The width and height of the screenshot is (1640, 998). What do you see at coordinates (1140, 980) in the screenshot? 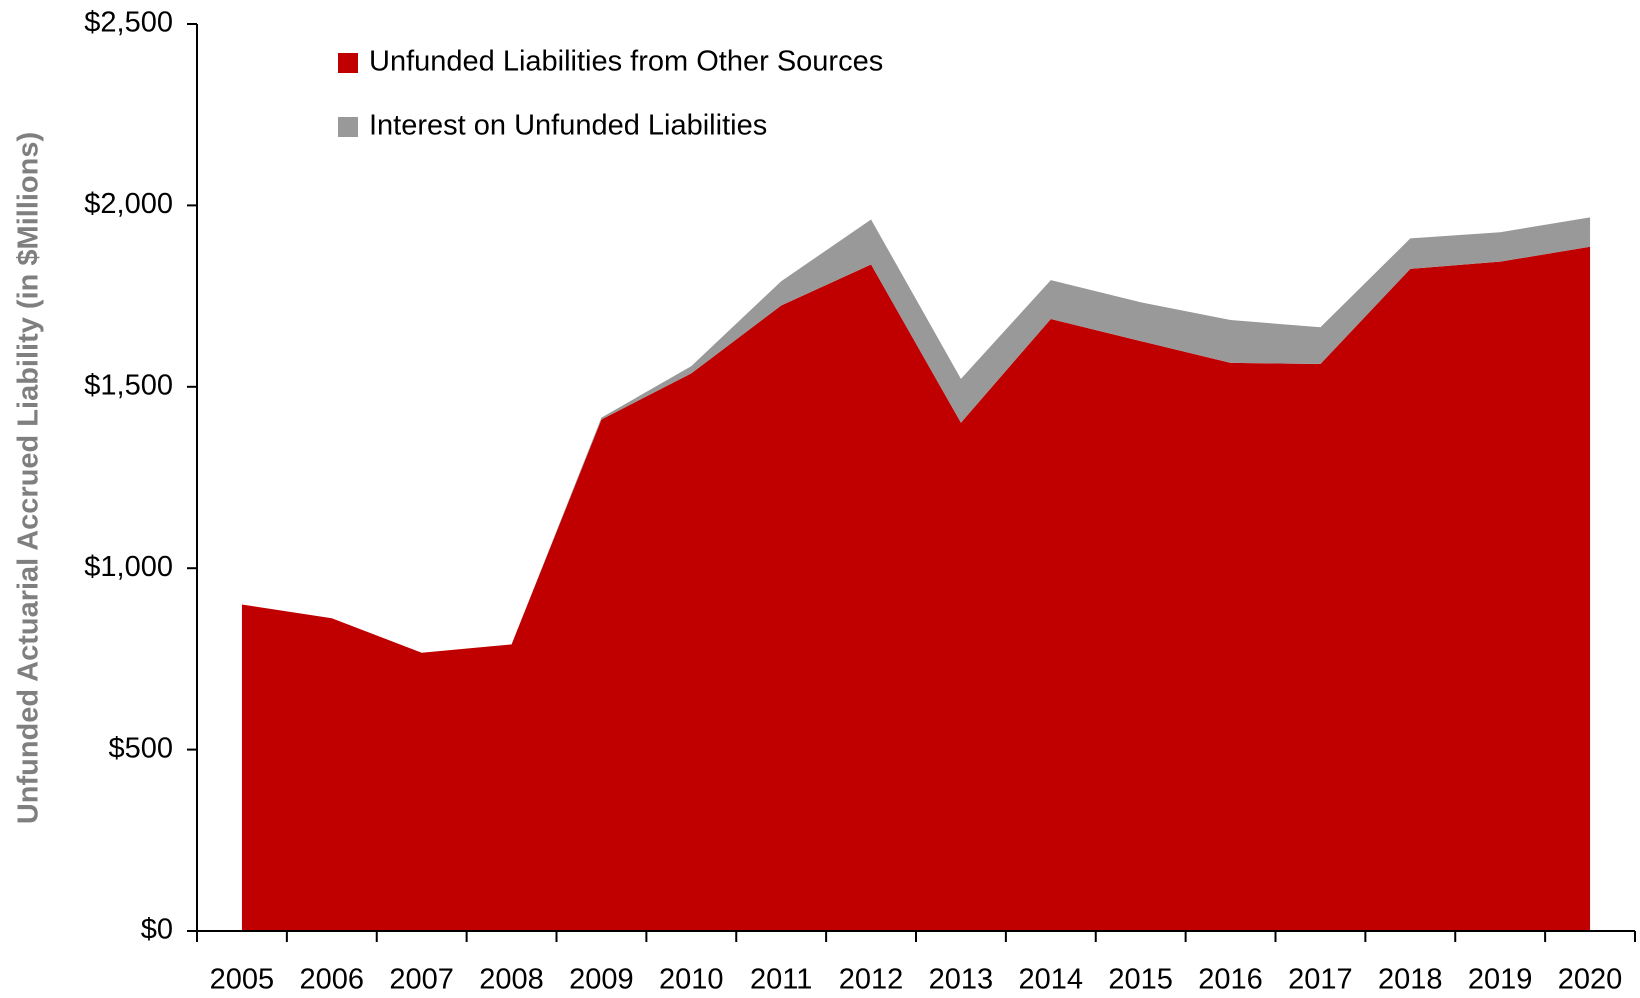
I see `x-tick-label: 2015` at bounding box center [1140, 980].